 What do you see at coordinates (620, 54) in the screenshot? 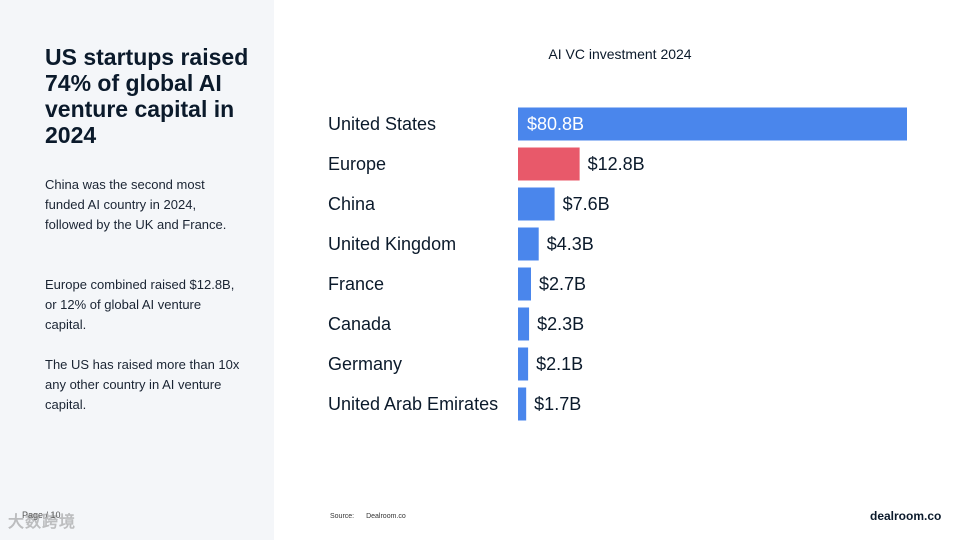
I see `chart-title: AI VC investment 2024` at bounding box center [620, 54].